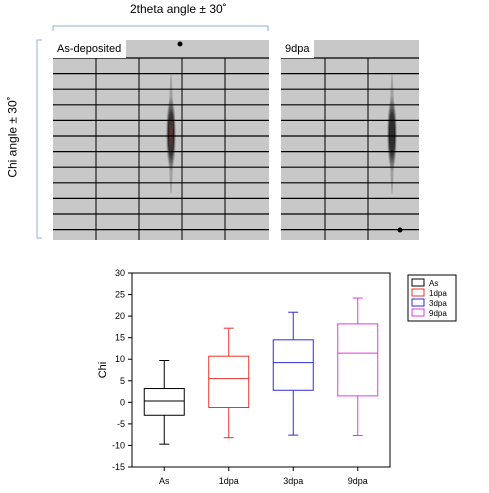 The image size is (489, 493). What do you see at coordinates (180, 44) in the screenshot?
I see `hot-pixel` at bounding box center [180, 44].